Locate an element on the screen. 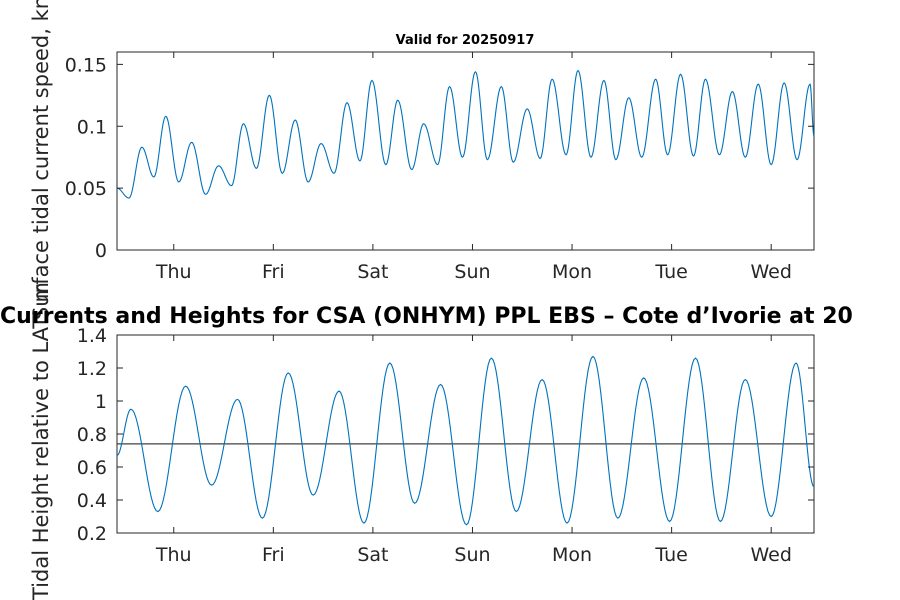 The image size is (900, 600). y-tick-label: 1.2 is located at coordinates (92, 369).